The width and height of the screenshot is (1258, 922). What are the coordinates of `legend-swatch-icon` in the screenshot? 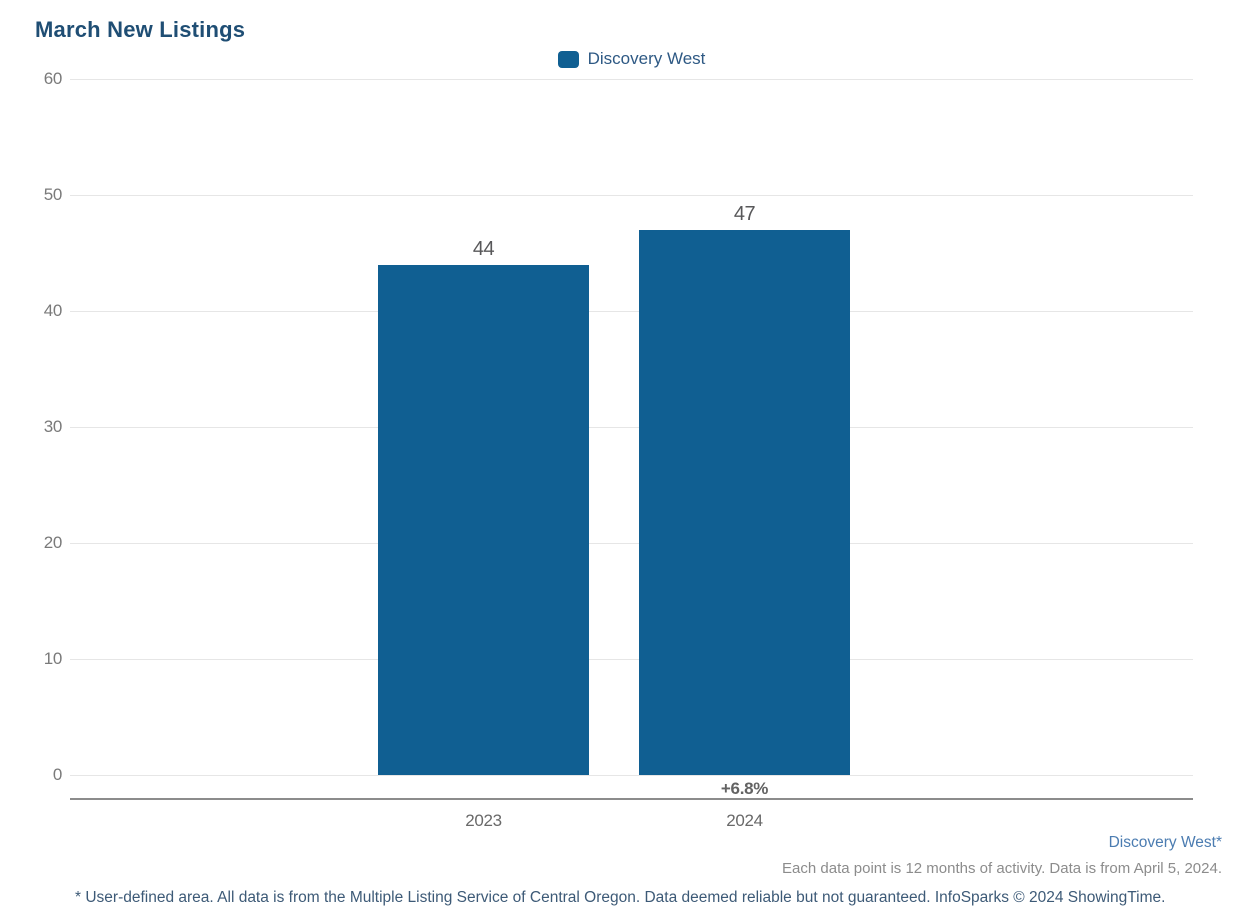 It's located at (568, 59).